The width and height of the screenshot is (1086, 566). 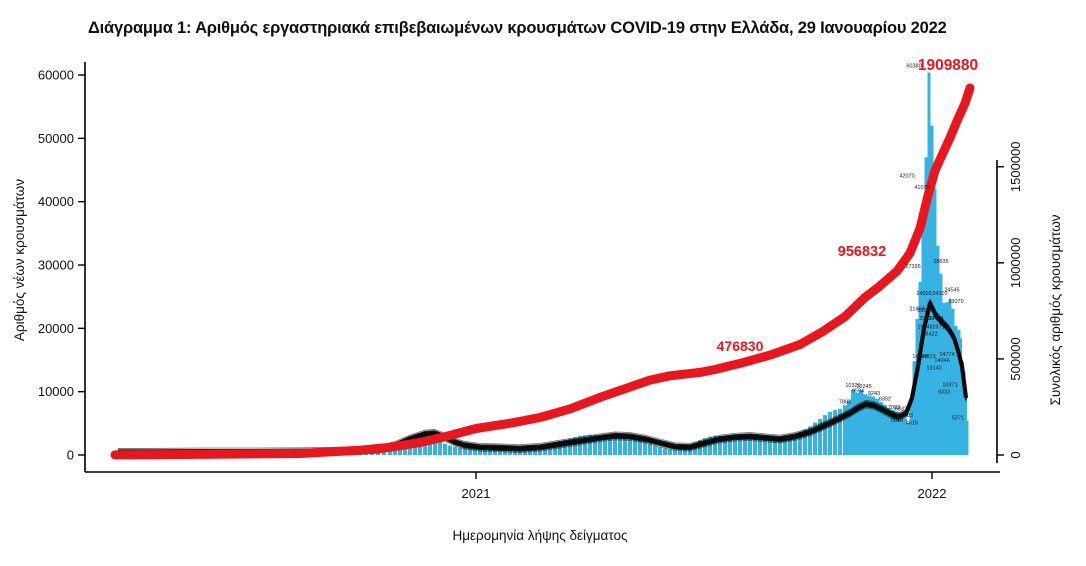 I want to click on bar-value-label: 23026, so click(x=924, y=311).